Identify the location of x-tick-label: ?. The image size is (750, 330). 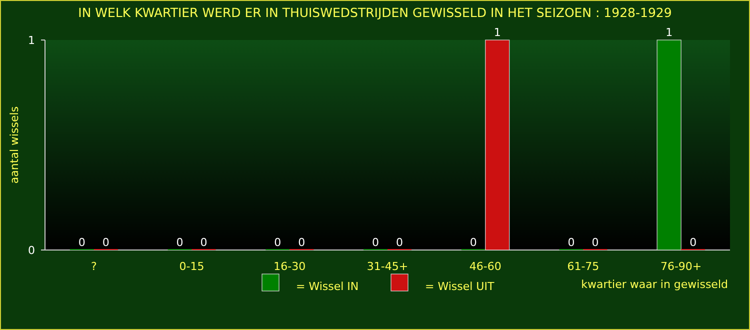
(94, 266).